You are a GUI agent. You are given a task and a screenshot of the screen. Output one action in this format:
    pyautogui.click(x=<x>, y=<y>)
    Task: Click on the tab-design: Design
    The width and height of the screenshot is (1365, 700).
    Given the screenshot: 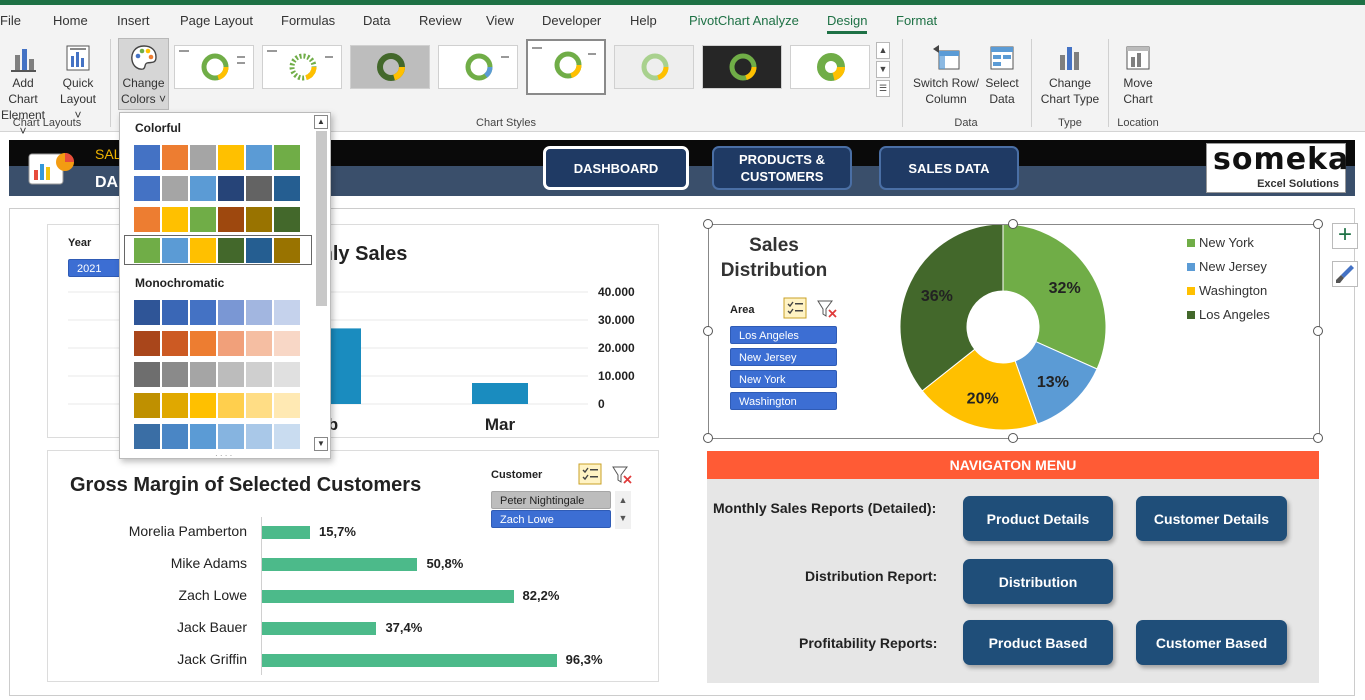 What is the action you would take?
    pyautogui.click(x=847, y=23)
    